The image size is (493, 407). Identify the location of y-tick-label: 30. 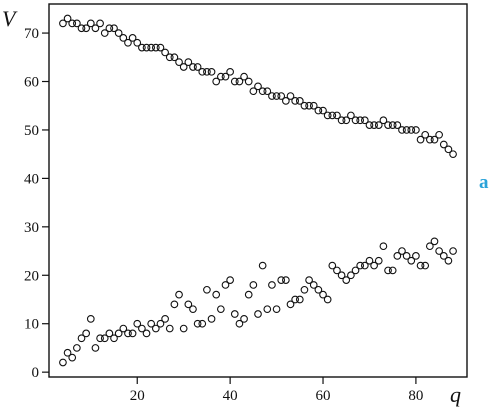
(31, 228).